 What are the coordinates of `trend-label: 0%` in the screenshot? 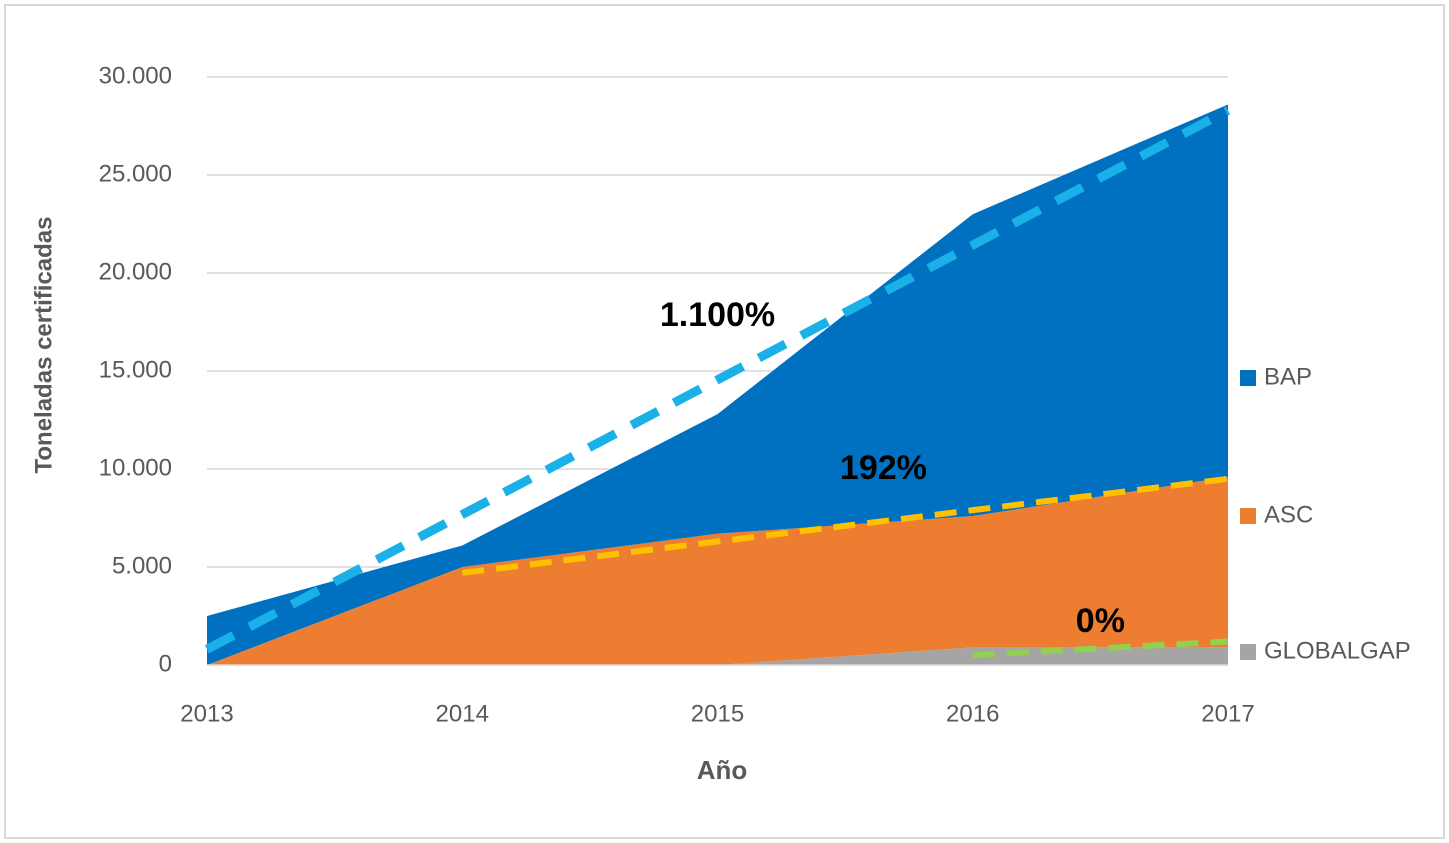 It's located at (1100, 621).